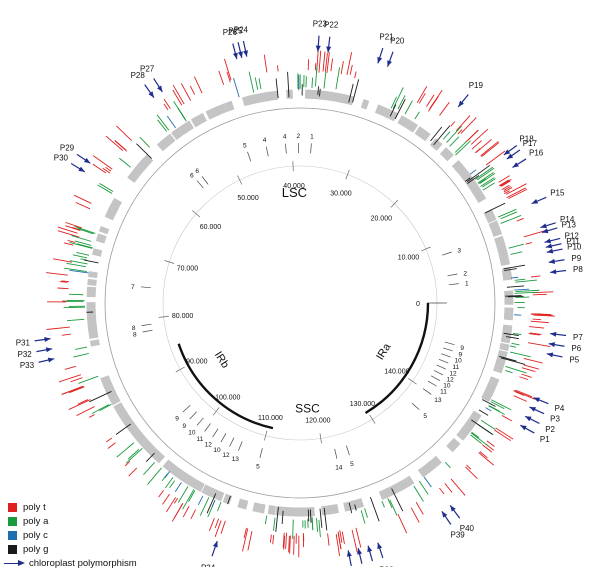 This screenshot has width=600, height=570. Describe the element at coordinates (312, 136) in the screenshot. I see `repeat-number: 1` at that location.